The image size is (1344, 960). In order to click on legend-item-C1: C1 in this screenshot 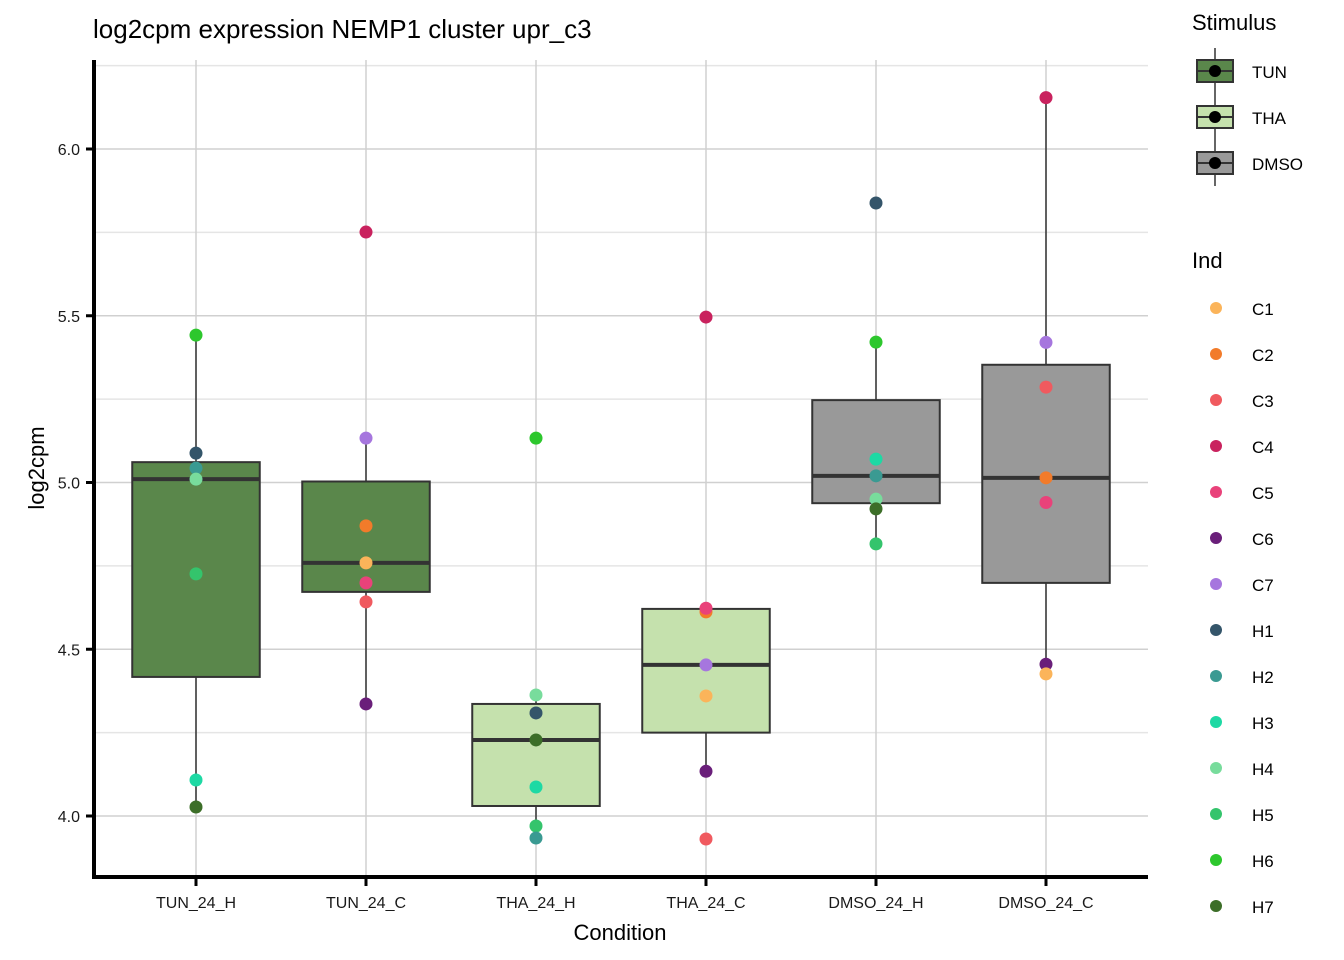, I will do `click(1242, 309)`.